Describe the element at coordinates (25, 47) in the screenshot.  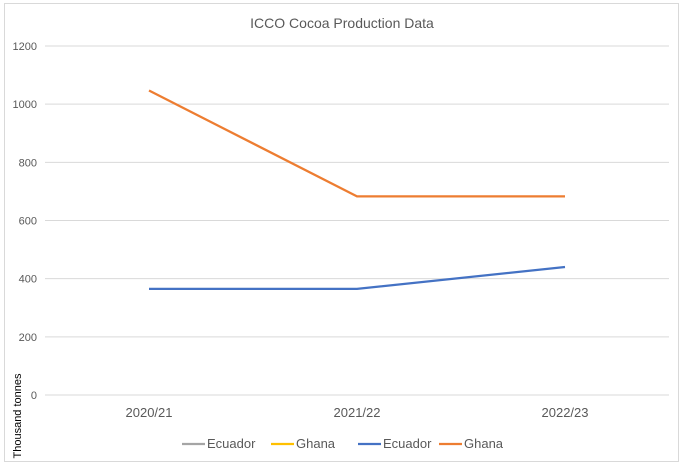
I see `y-tick-label: 1200` at that location.